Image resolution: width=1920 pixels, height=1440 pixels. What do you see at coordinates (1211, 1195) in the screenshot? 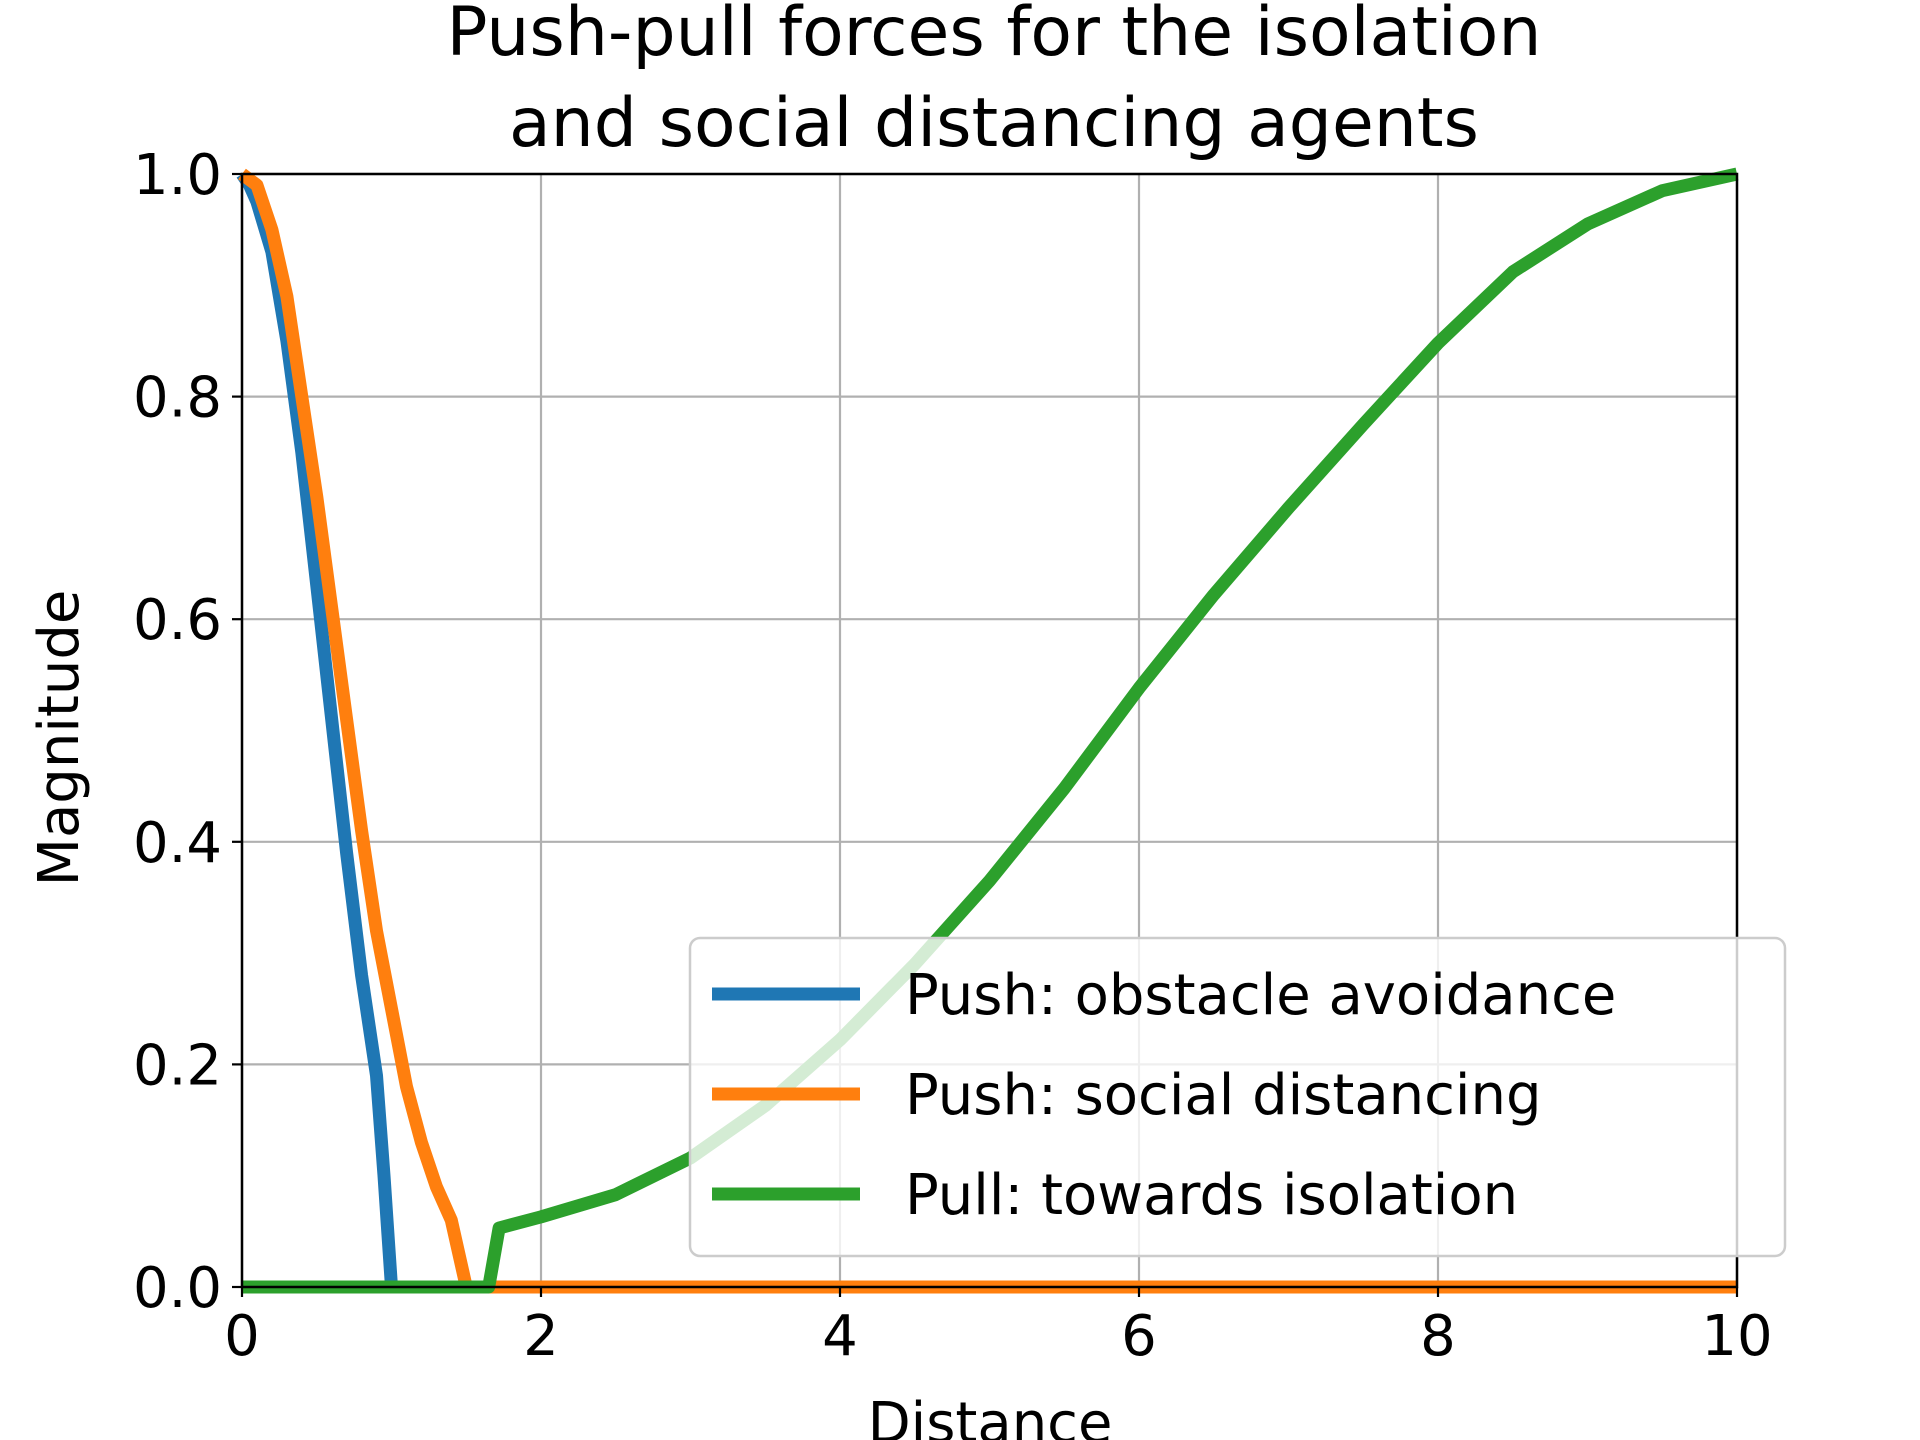
I see `legend-label-3: Pull: towards isolation` at bounding box center [1211, 1195].